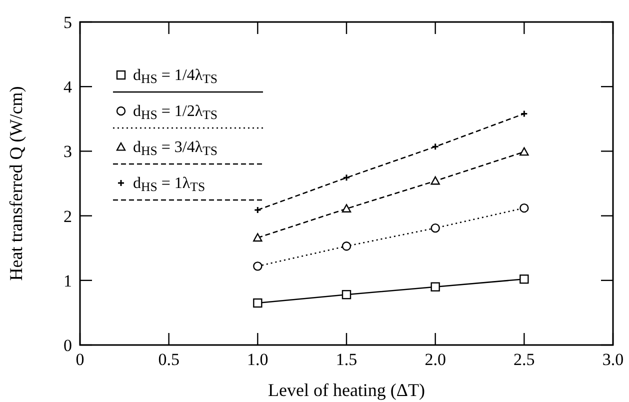 Image resolution: width=629 pixels, height=402 pixels. Describe the element at coordinates (169, 359) in the screenshot. I see `x-tick-label: 0.5` at that location.